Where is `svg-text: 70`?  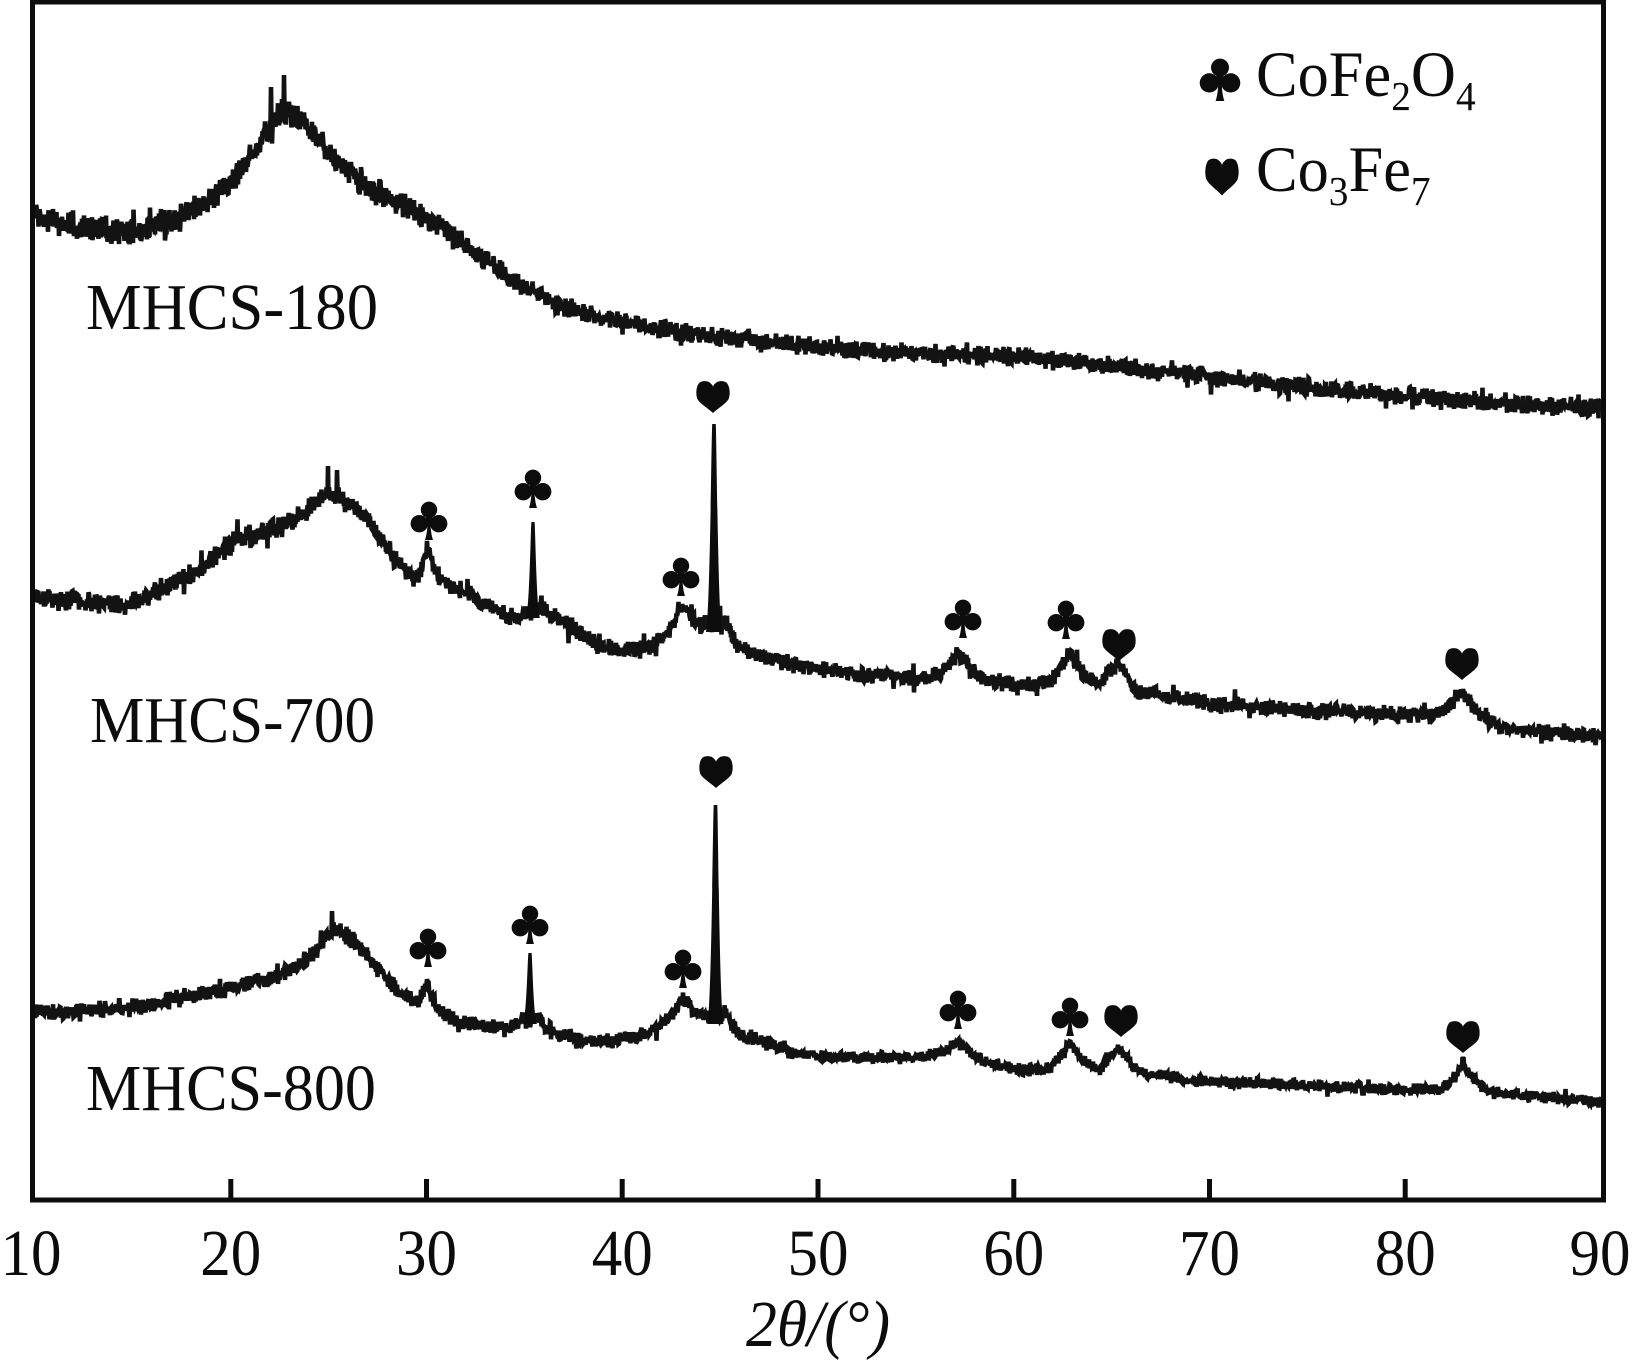
svg-text: 70 is located at coordinates (1209, 1253).